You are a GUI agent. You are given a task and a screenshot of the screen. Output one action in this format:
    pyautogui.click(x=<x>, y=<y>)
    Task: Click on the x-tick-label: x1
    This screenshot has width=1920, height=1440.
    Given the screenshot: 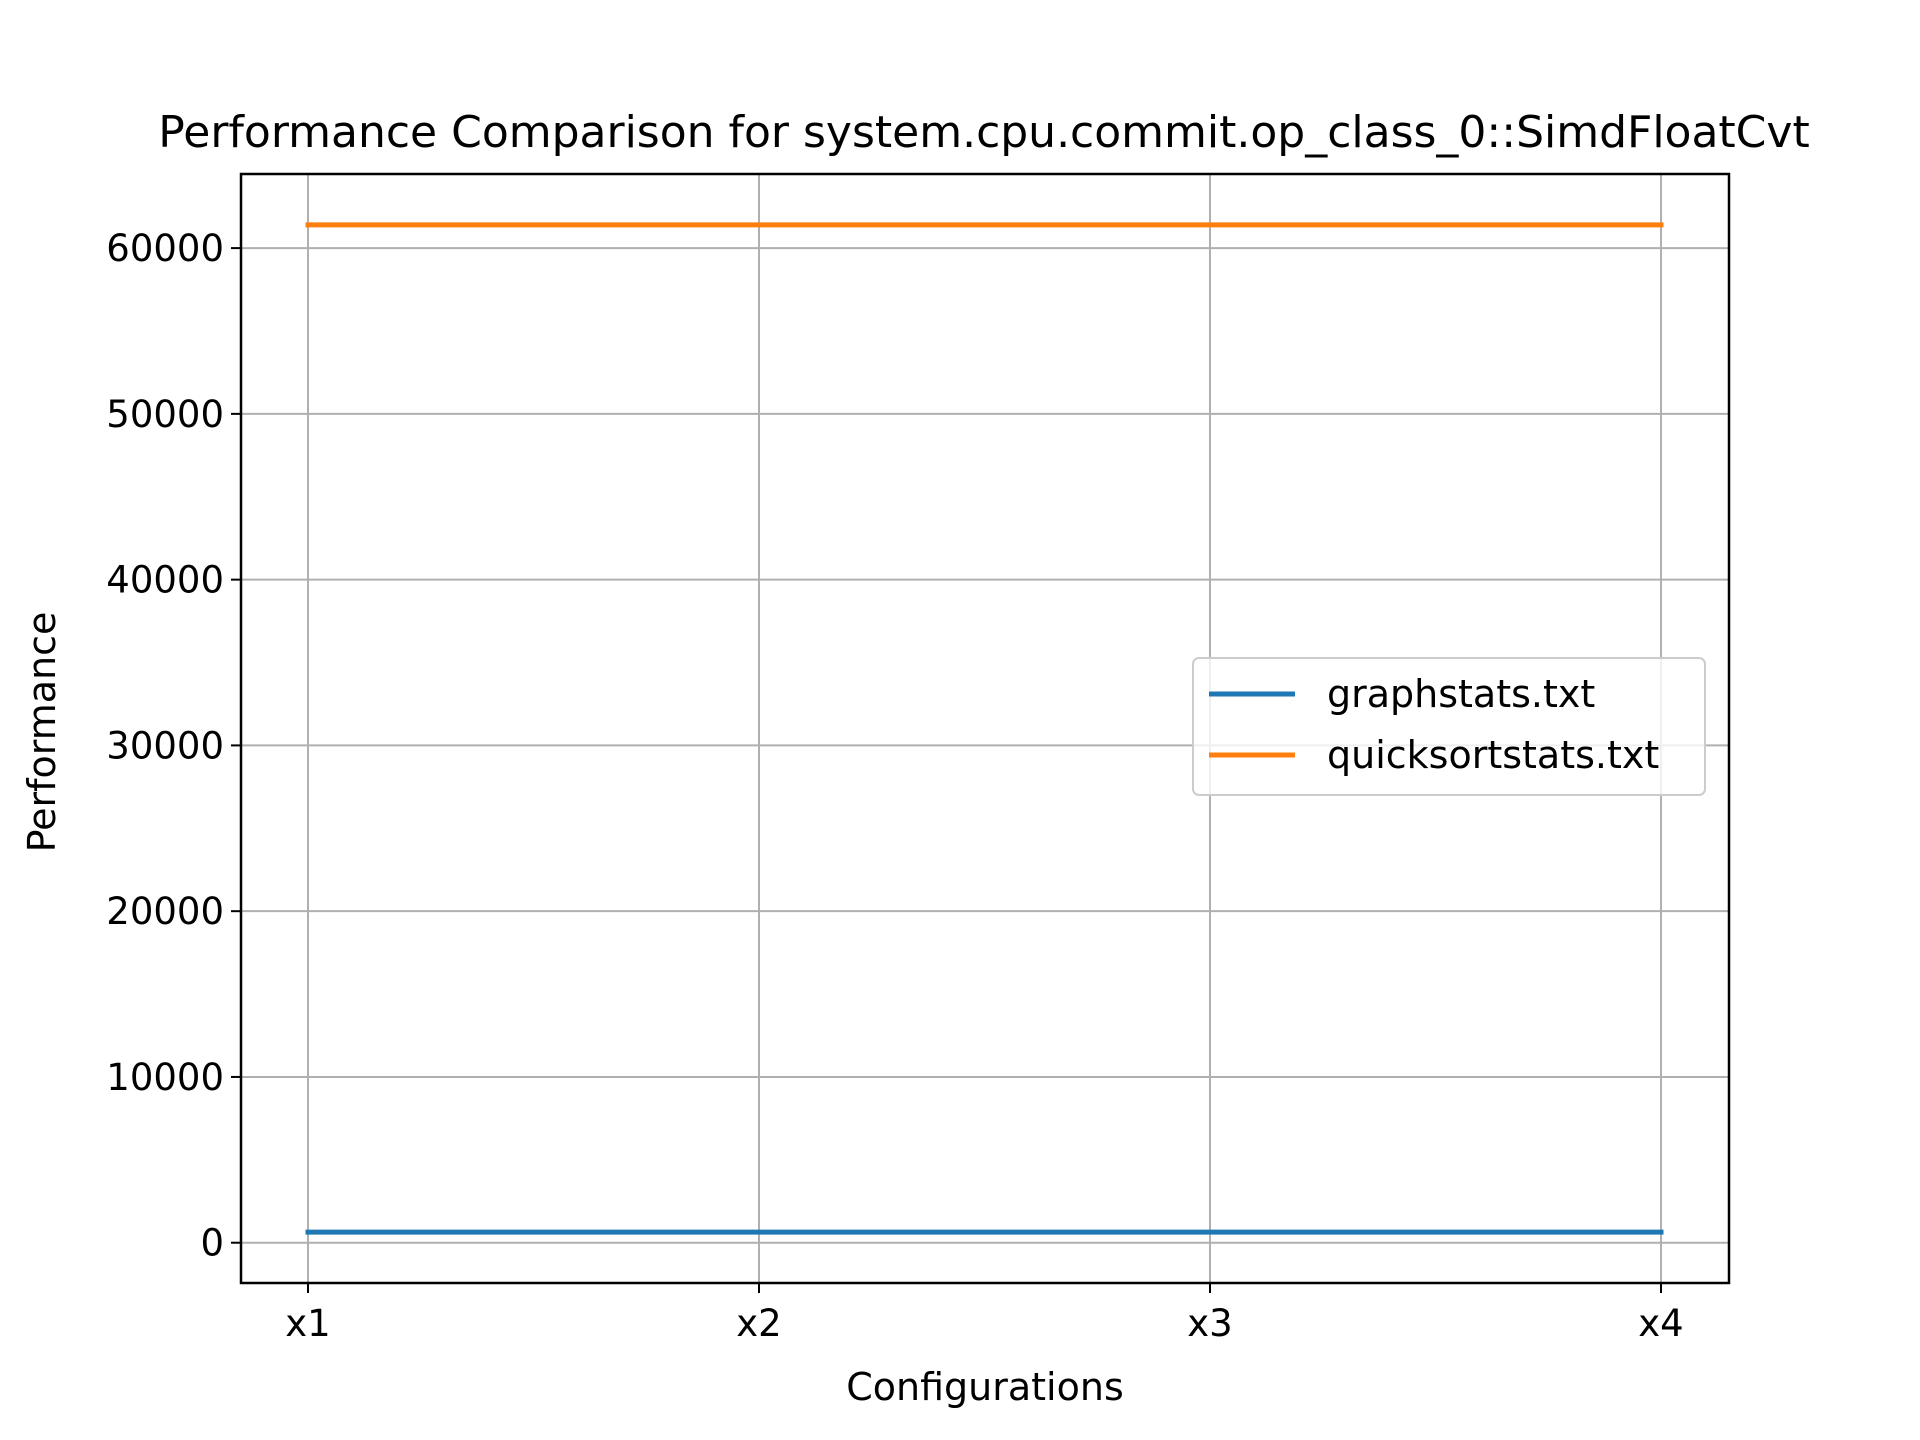 What is the action you would take?
    pyautogui.click(x=307, y=1323)
    